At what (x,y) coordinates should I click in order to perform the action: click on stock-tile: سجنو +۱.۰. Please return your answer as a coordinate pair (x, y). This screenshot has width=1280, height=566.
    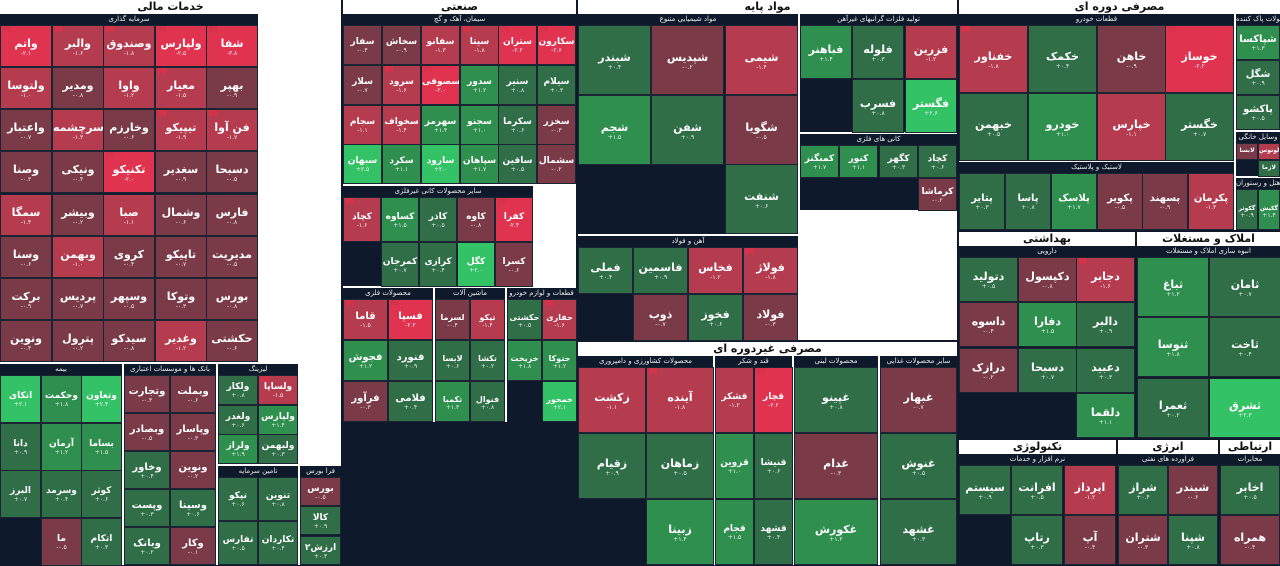
    Looking at the image, I should click on (479, 125).